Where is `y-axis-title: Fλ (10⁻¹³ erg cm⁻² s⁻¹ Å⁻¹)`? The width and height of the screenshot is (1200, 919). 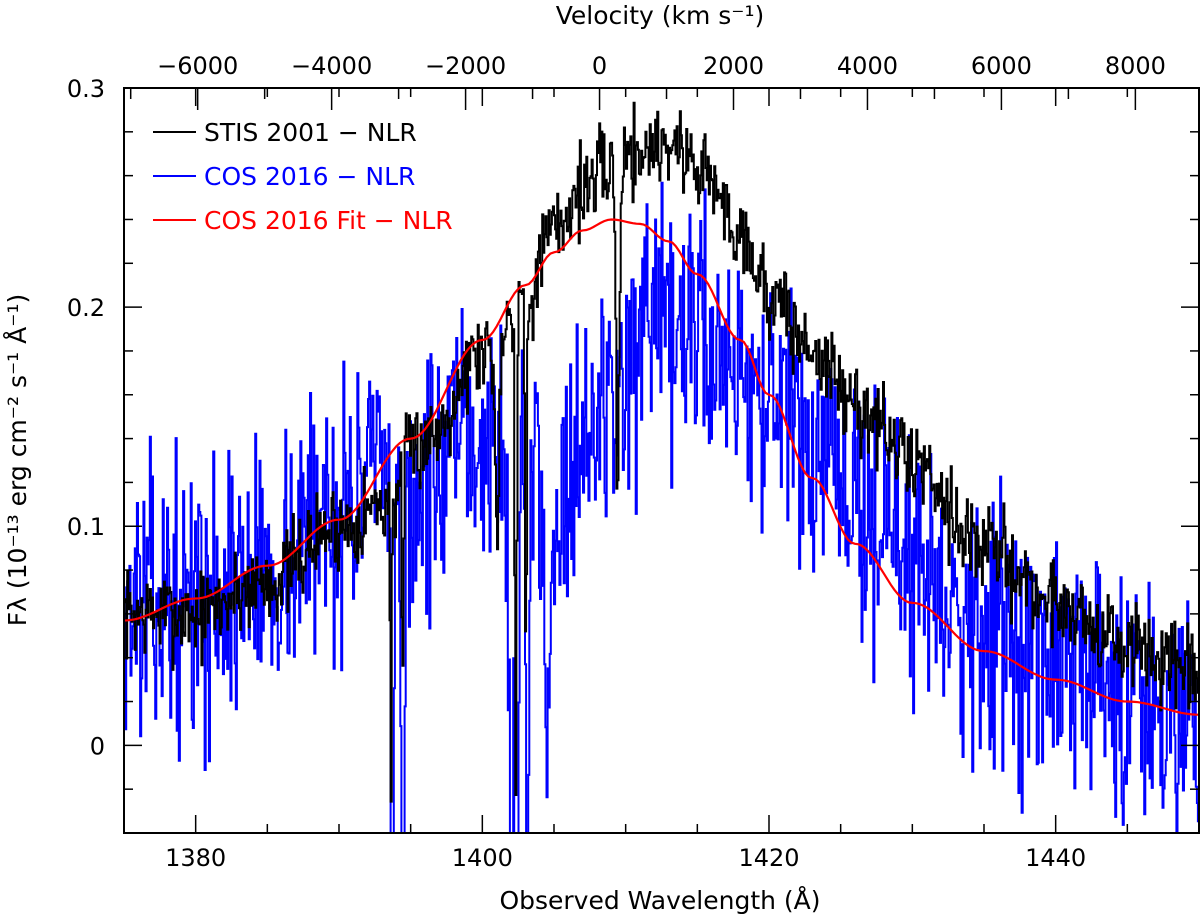 y-axis-title: Fλ (10⁻¹³ erg cm⁻² s⁻¹ Å⁻¹) is located at coordinates (17, 460).